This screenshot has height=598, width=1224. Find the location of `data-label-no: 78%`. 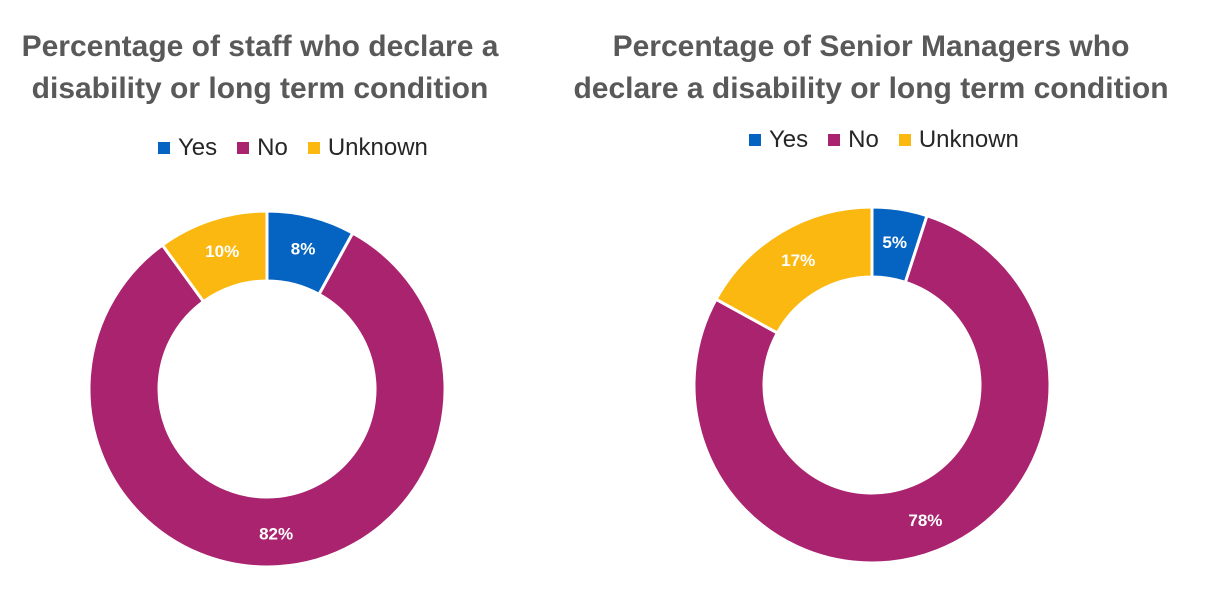

data-label-no: 78% is located at coordinates (925, 520).